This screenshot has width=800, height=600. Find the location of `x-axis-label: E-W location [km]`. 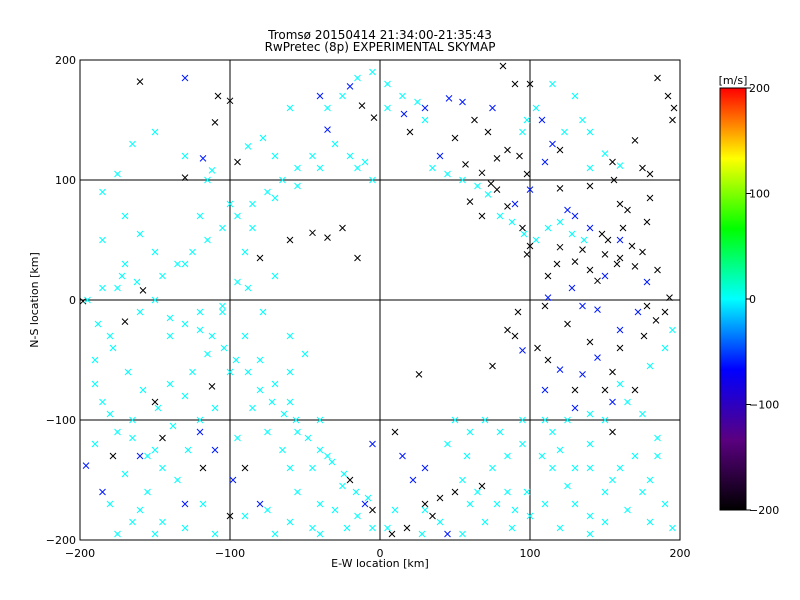

x-axis-label: E-W location [km] is located at coordinates (380, 563).